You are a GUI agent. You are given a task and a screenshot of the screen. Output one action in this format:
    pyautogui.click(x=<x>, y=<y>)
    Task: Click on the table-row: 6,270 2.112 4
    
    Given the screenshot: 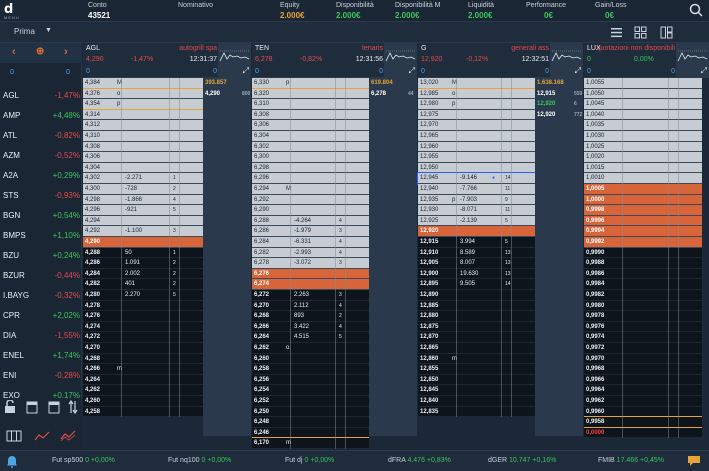 What is the action you would take?
    pyautogui.click(x=310, y=306)
    